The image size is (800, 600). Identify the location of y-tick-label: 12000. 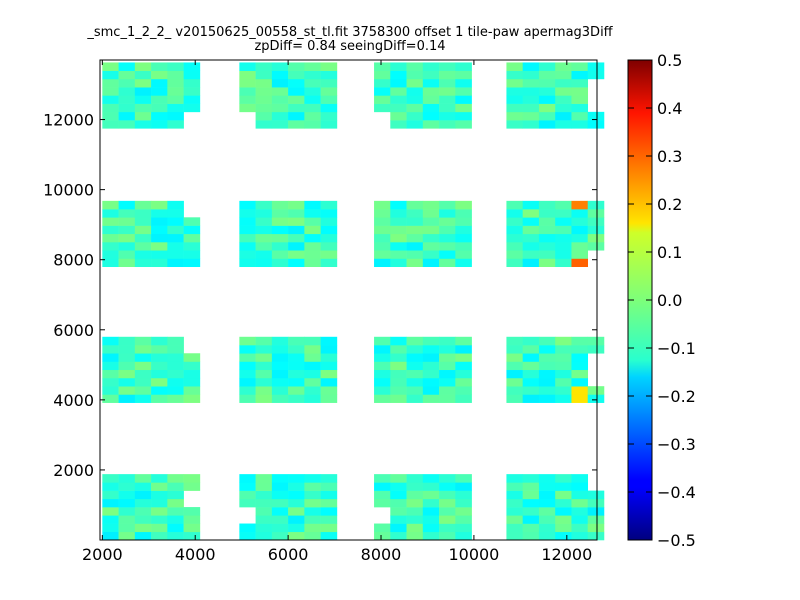
(68, 120).